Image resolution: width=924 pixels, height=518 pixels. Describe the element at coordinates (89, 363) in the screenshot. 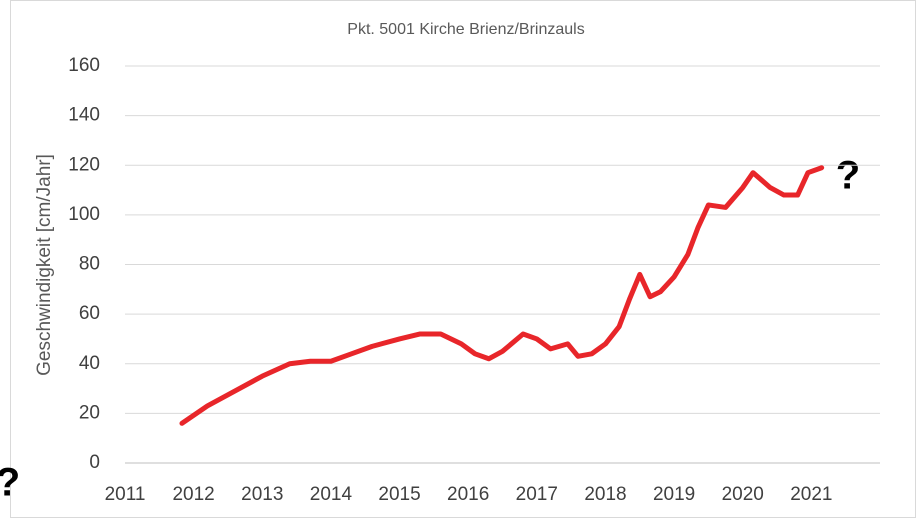

I see `y-tick-label: 40` at that location.